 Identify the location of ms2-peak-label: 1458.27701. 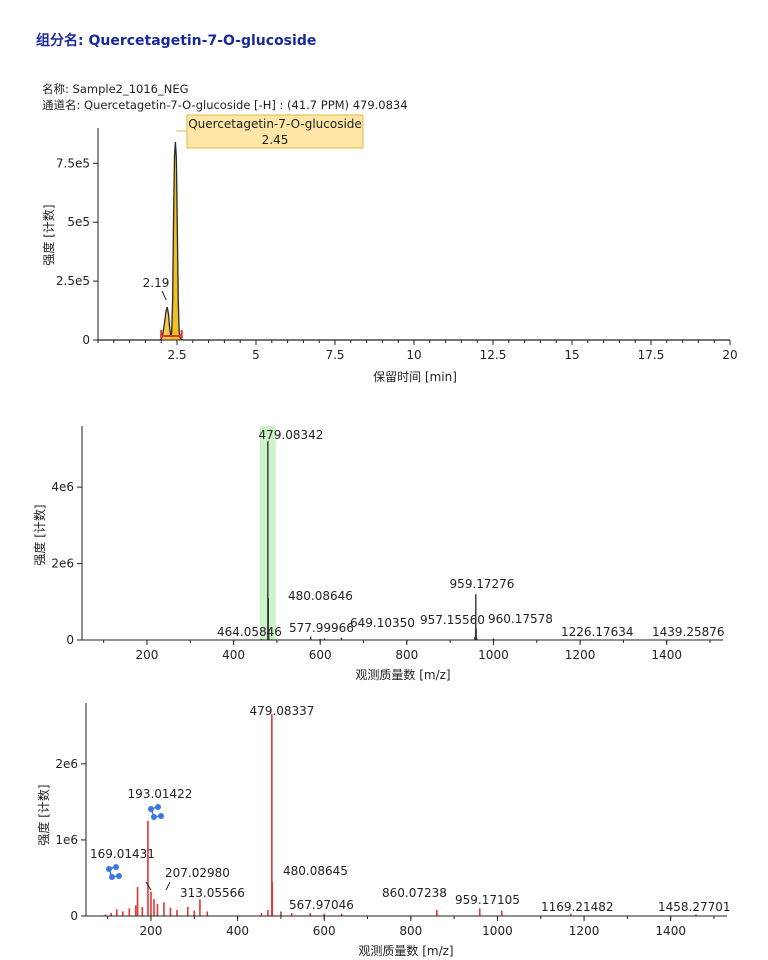
(694, 907).